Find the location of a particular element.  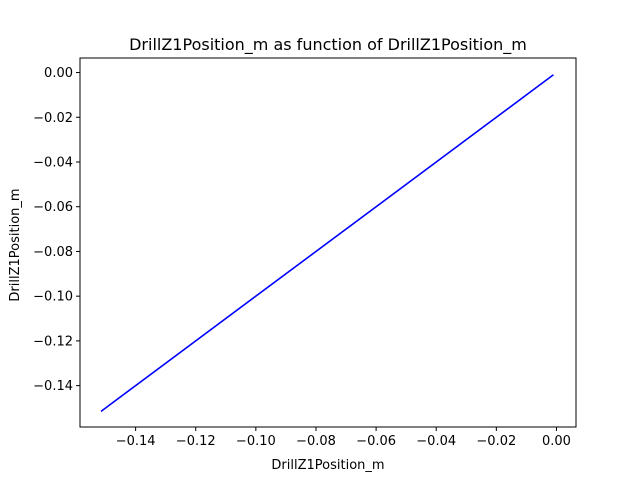

x-axis-ticks: −0.14 −0.12 −0.10 −0.08 −0.06 −0.04 −0.02 0.00 is located at coordinates (343, 438).